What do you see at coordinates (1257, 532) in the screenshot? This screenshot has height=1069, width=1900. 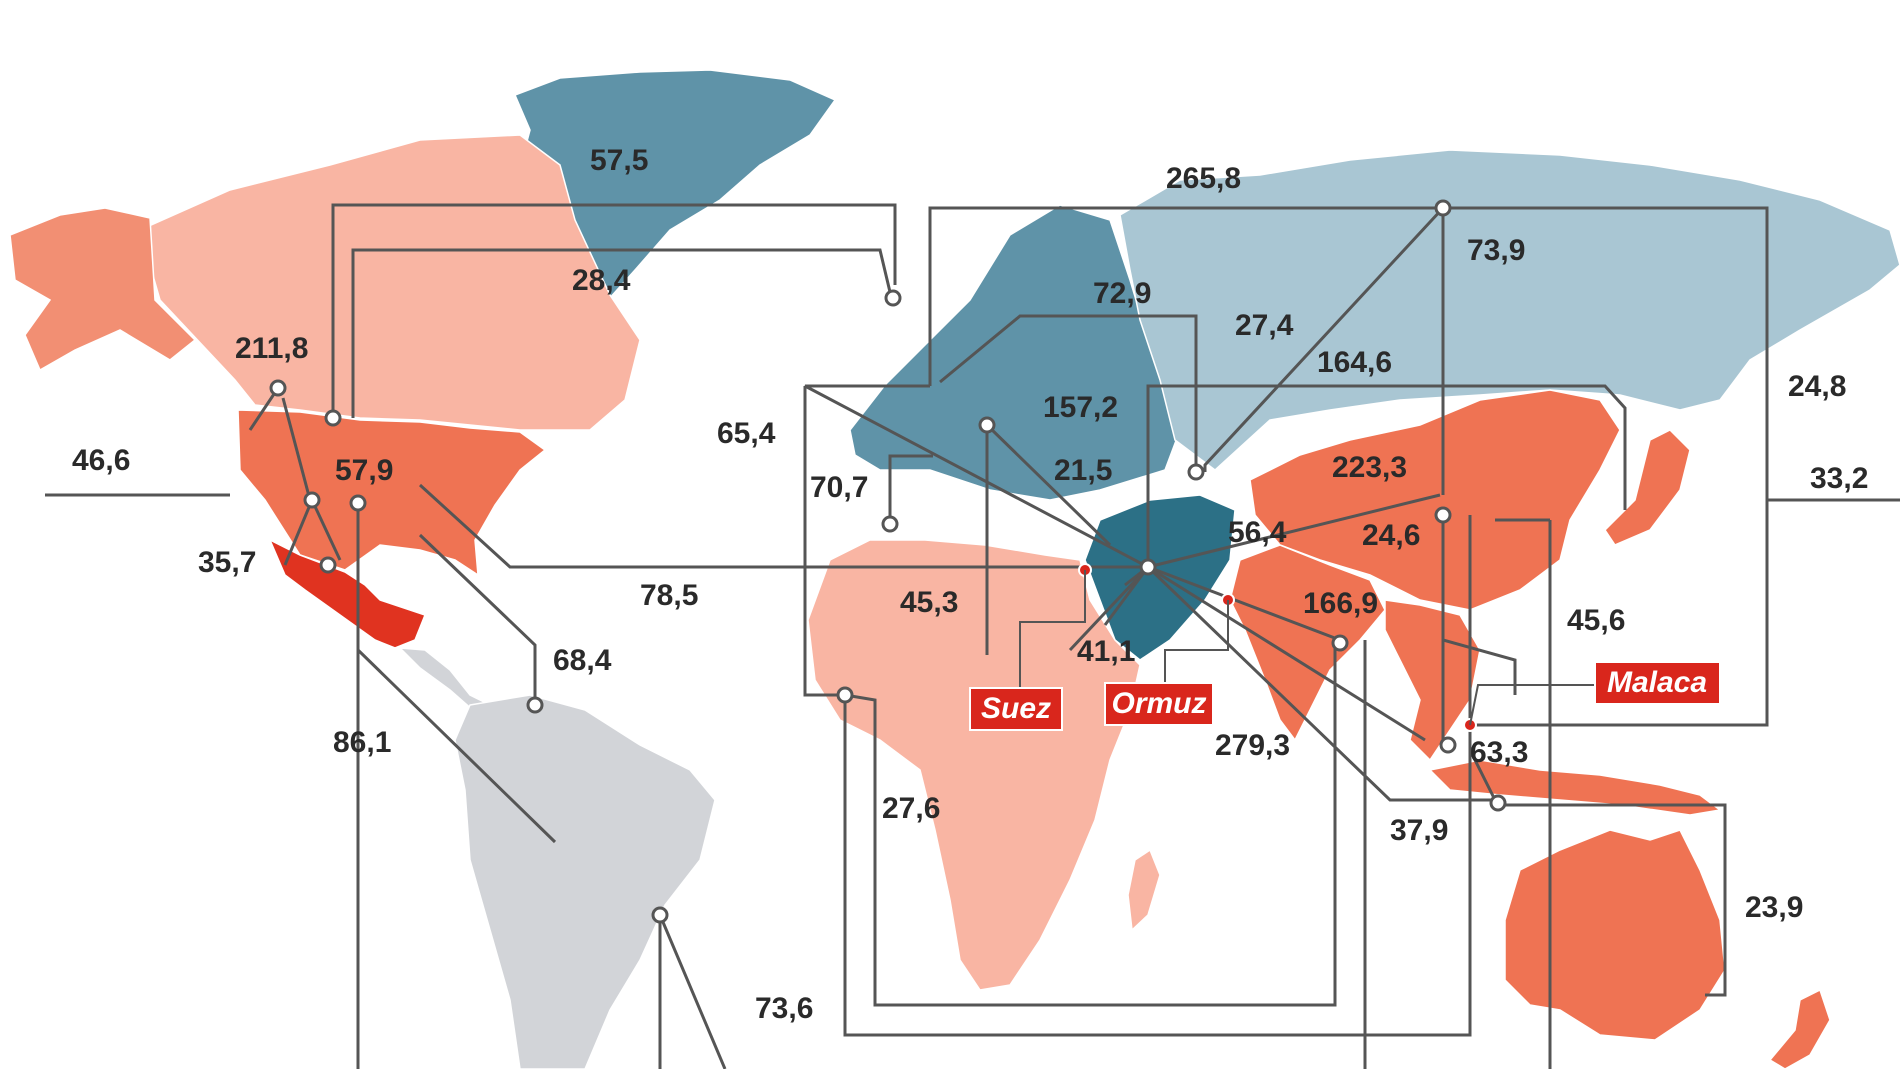 I see `flow-value-label: 56,4` at bounding box center [1257, 532].